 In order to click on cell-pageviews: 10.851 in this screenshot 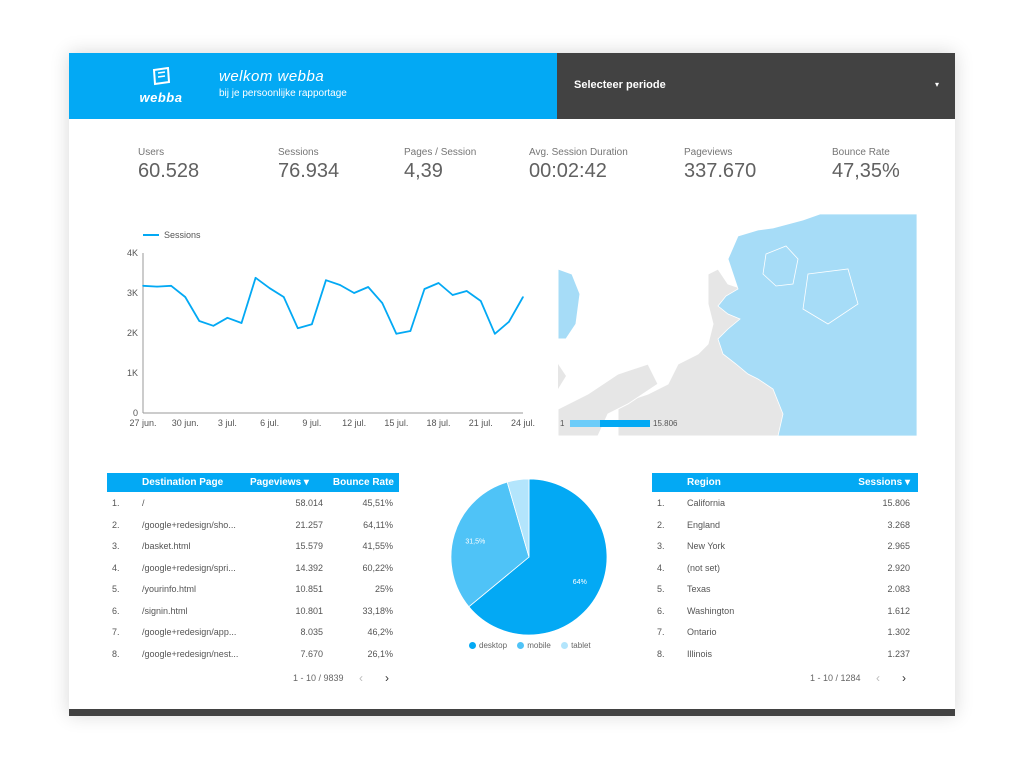, I will do `click(309, 589)`.